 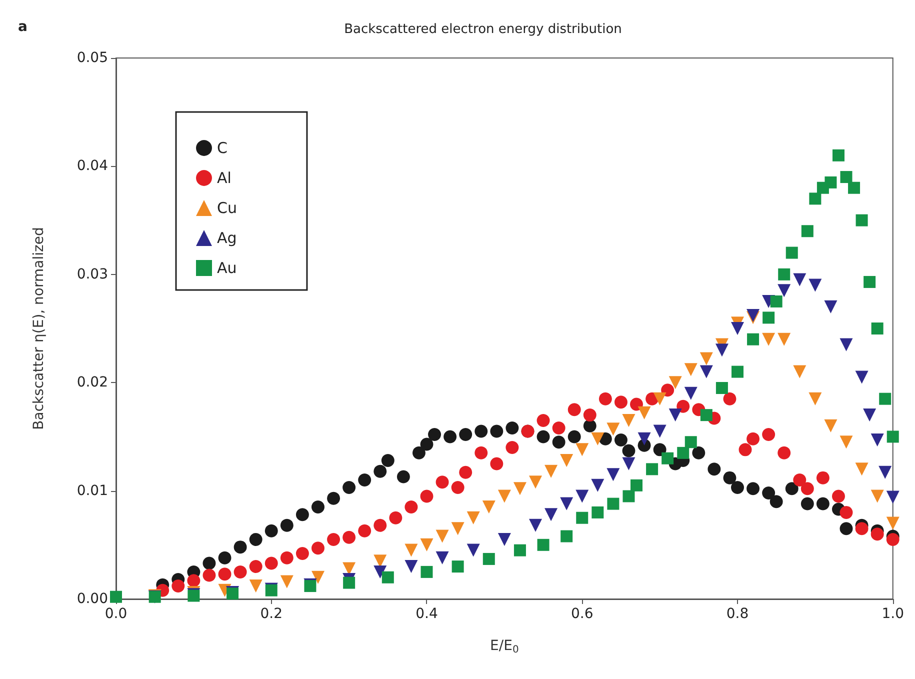 What do you see at coordinates (222, 148) in the screenshot?
I see `legend-label: C` at bounding box center [222, 148].